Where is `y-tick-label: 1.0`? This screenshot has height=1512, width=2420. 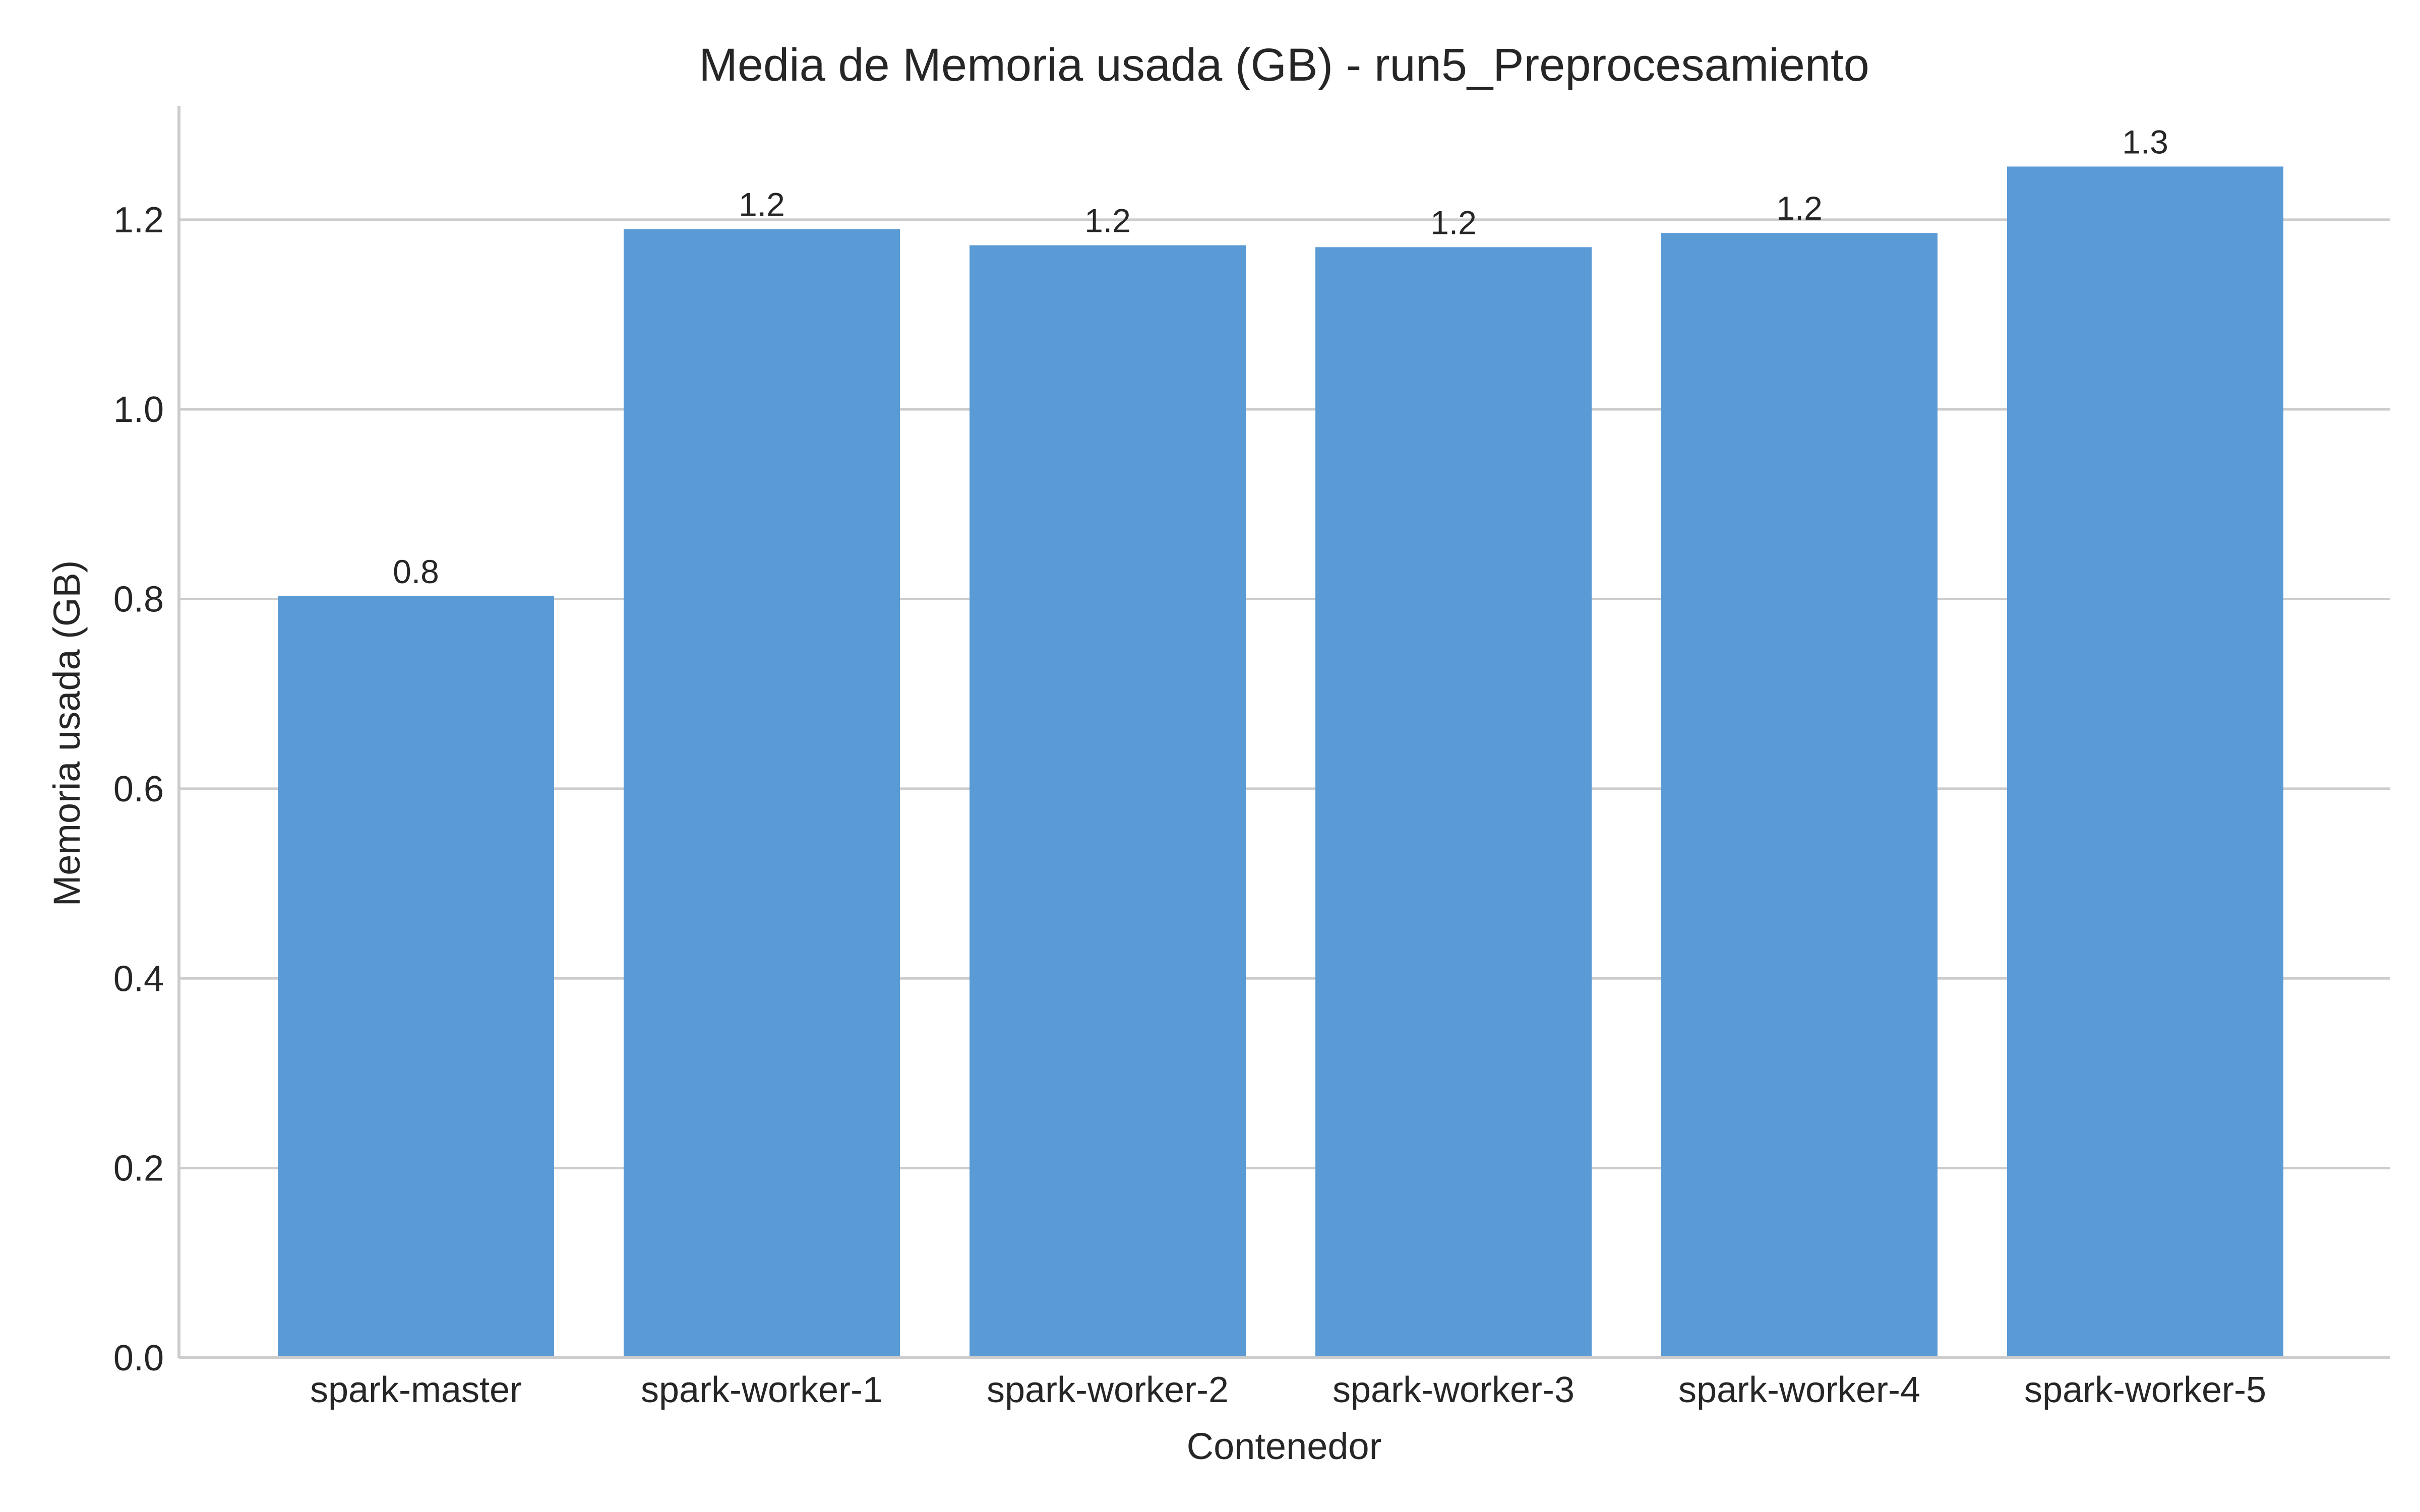 y-tick-label: 1.0 is located at coordinates (138, 410).